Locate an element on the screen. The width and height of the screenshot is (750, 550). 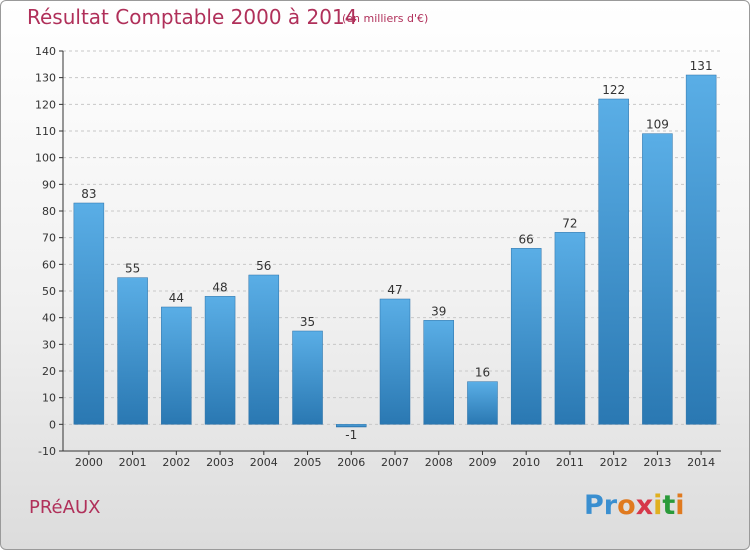
data-label-2014: 131 is located at coordinates (701, 66).